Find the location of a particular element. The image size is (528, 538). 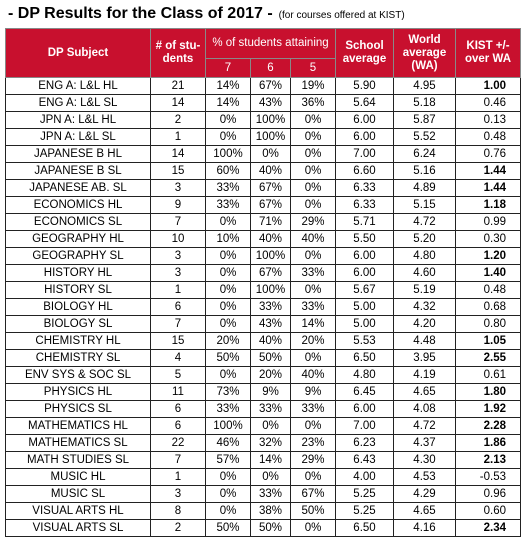

grade-6-cell: 33% is located at coordinates (270, 307).